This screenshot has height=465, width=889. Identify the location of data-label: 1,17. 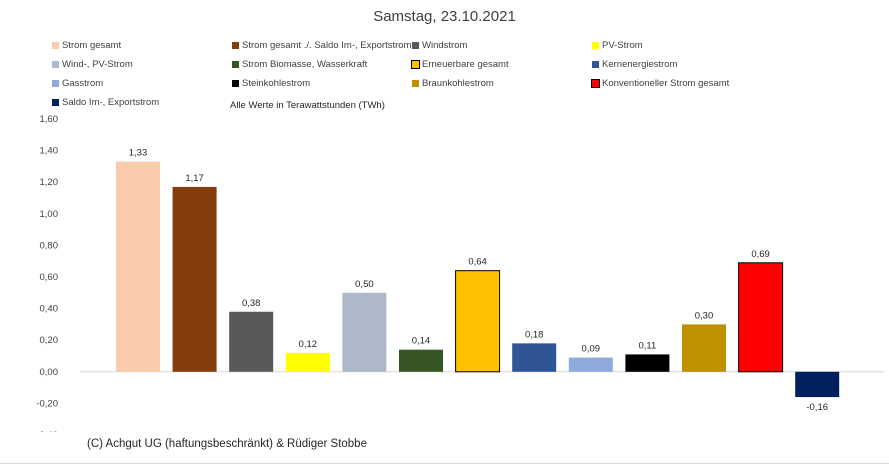
(194, 178).